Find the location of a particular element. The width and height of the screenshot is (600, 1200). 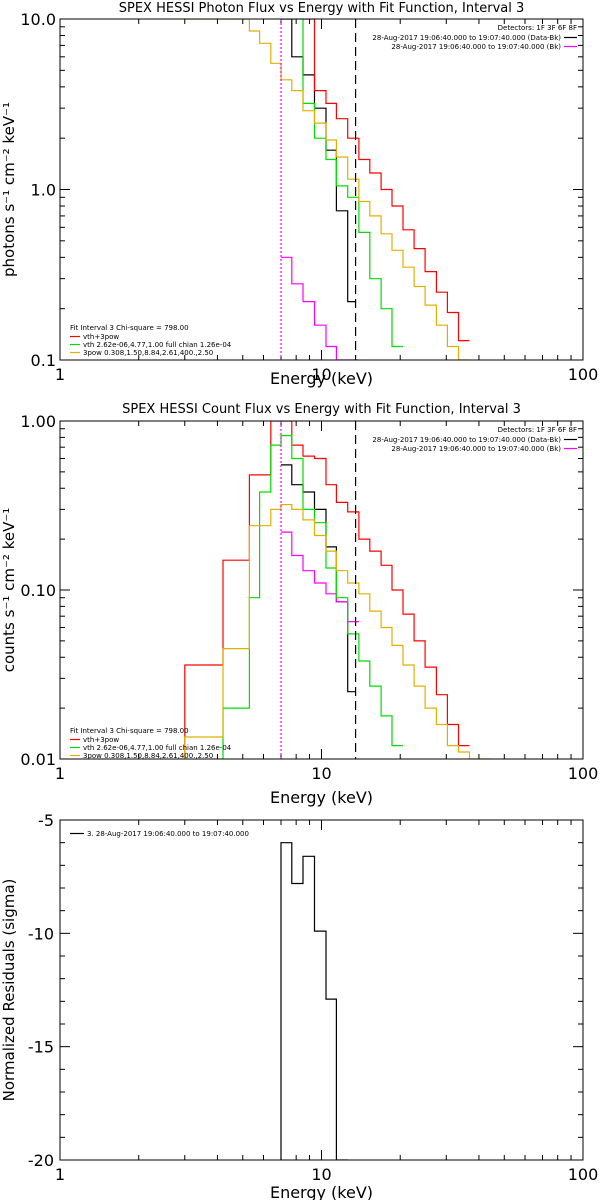

y-tick-label: 0.01 is located at coordinates (38, 759).